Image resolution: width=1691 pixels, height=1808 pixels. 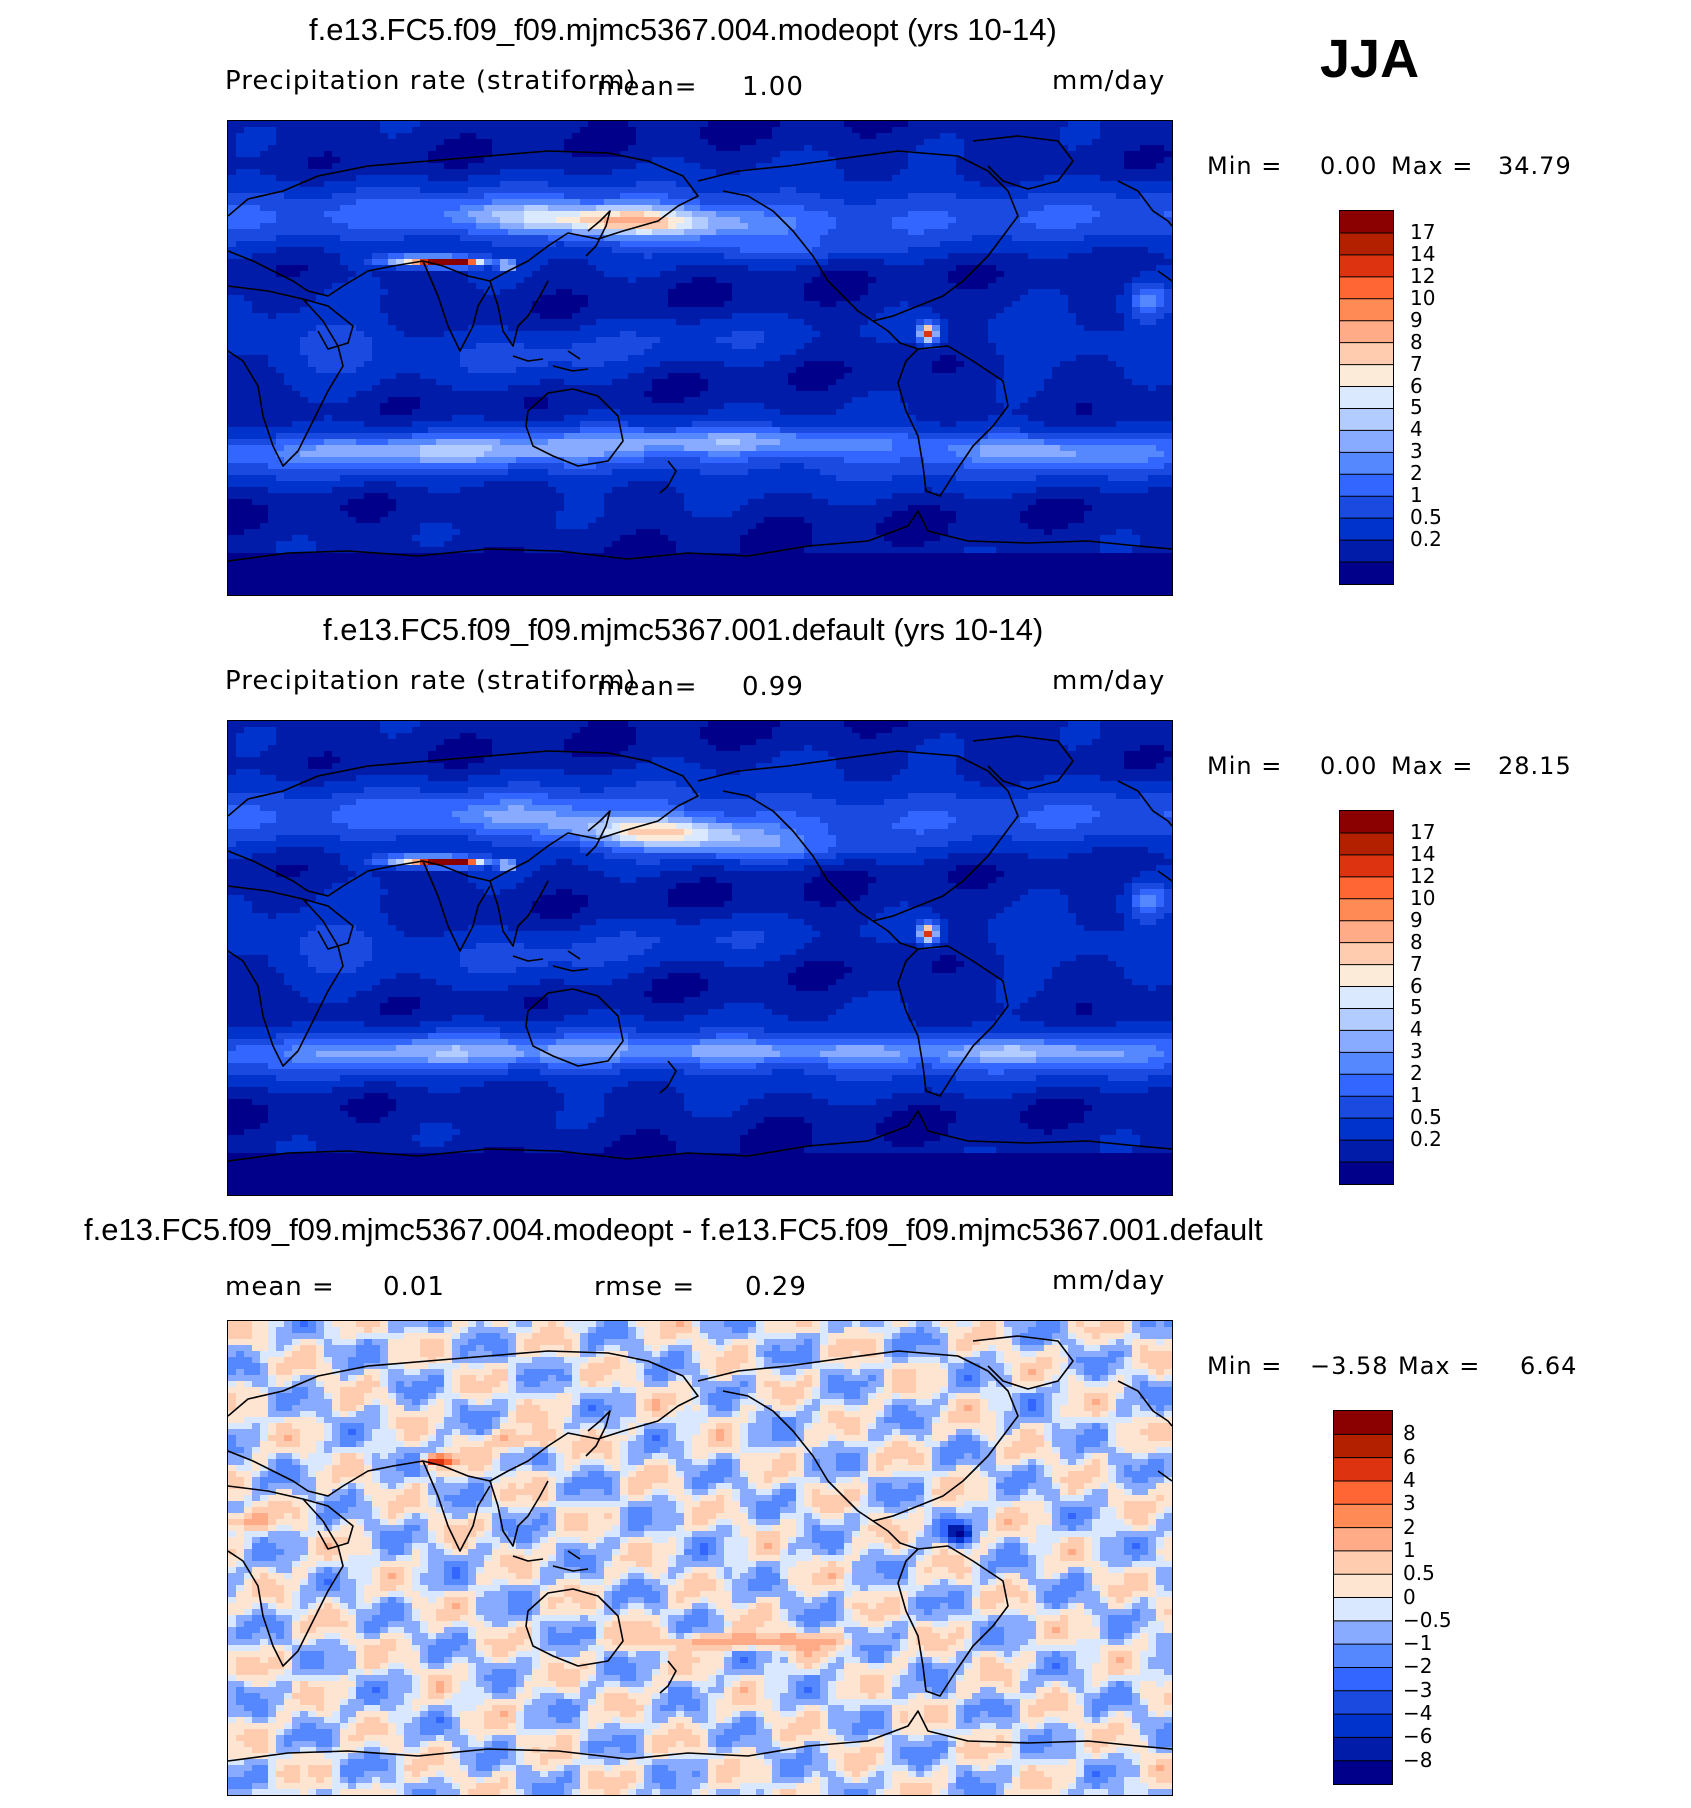 I want to click on panel3-max-label: Max =, so click(x=1439, y=1366).